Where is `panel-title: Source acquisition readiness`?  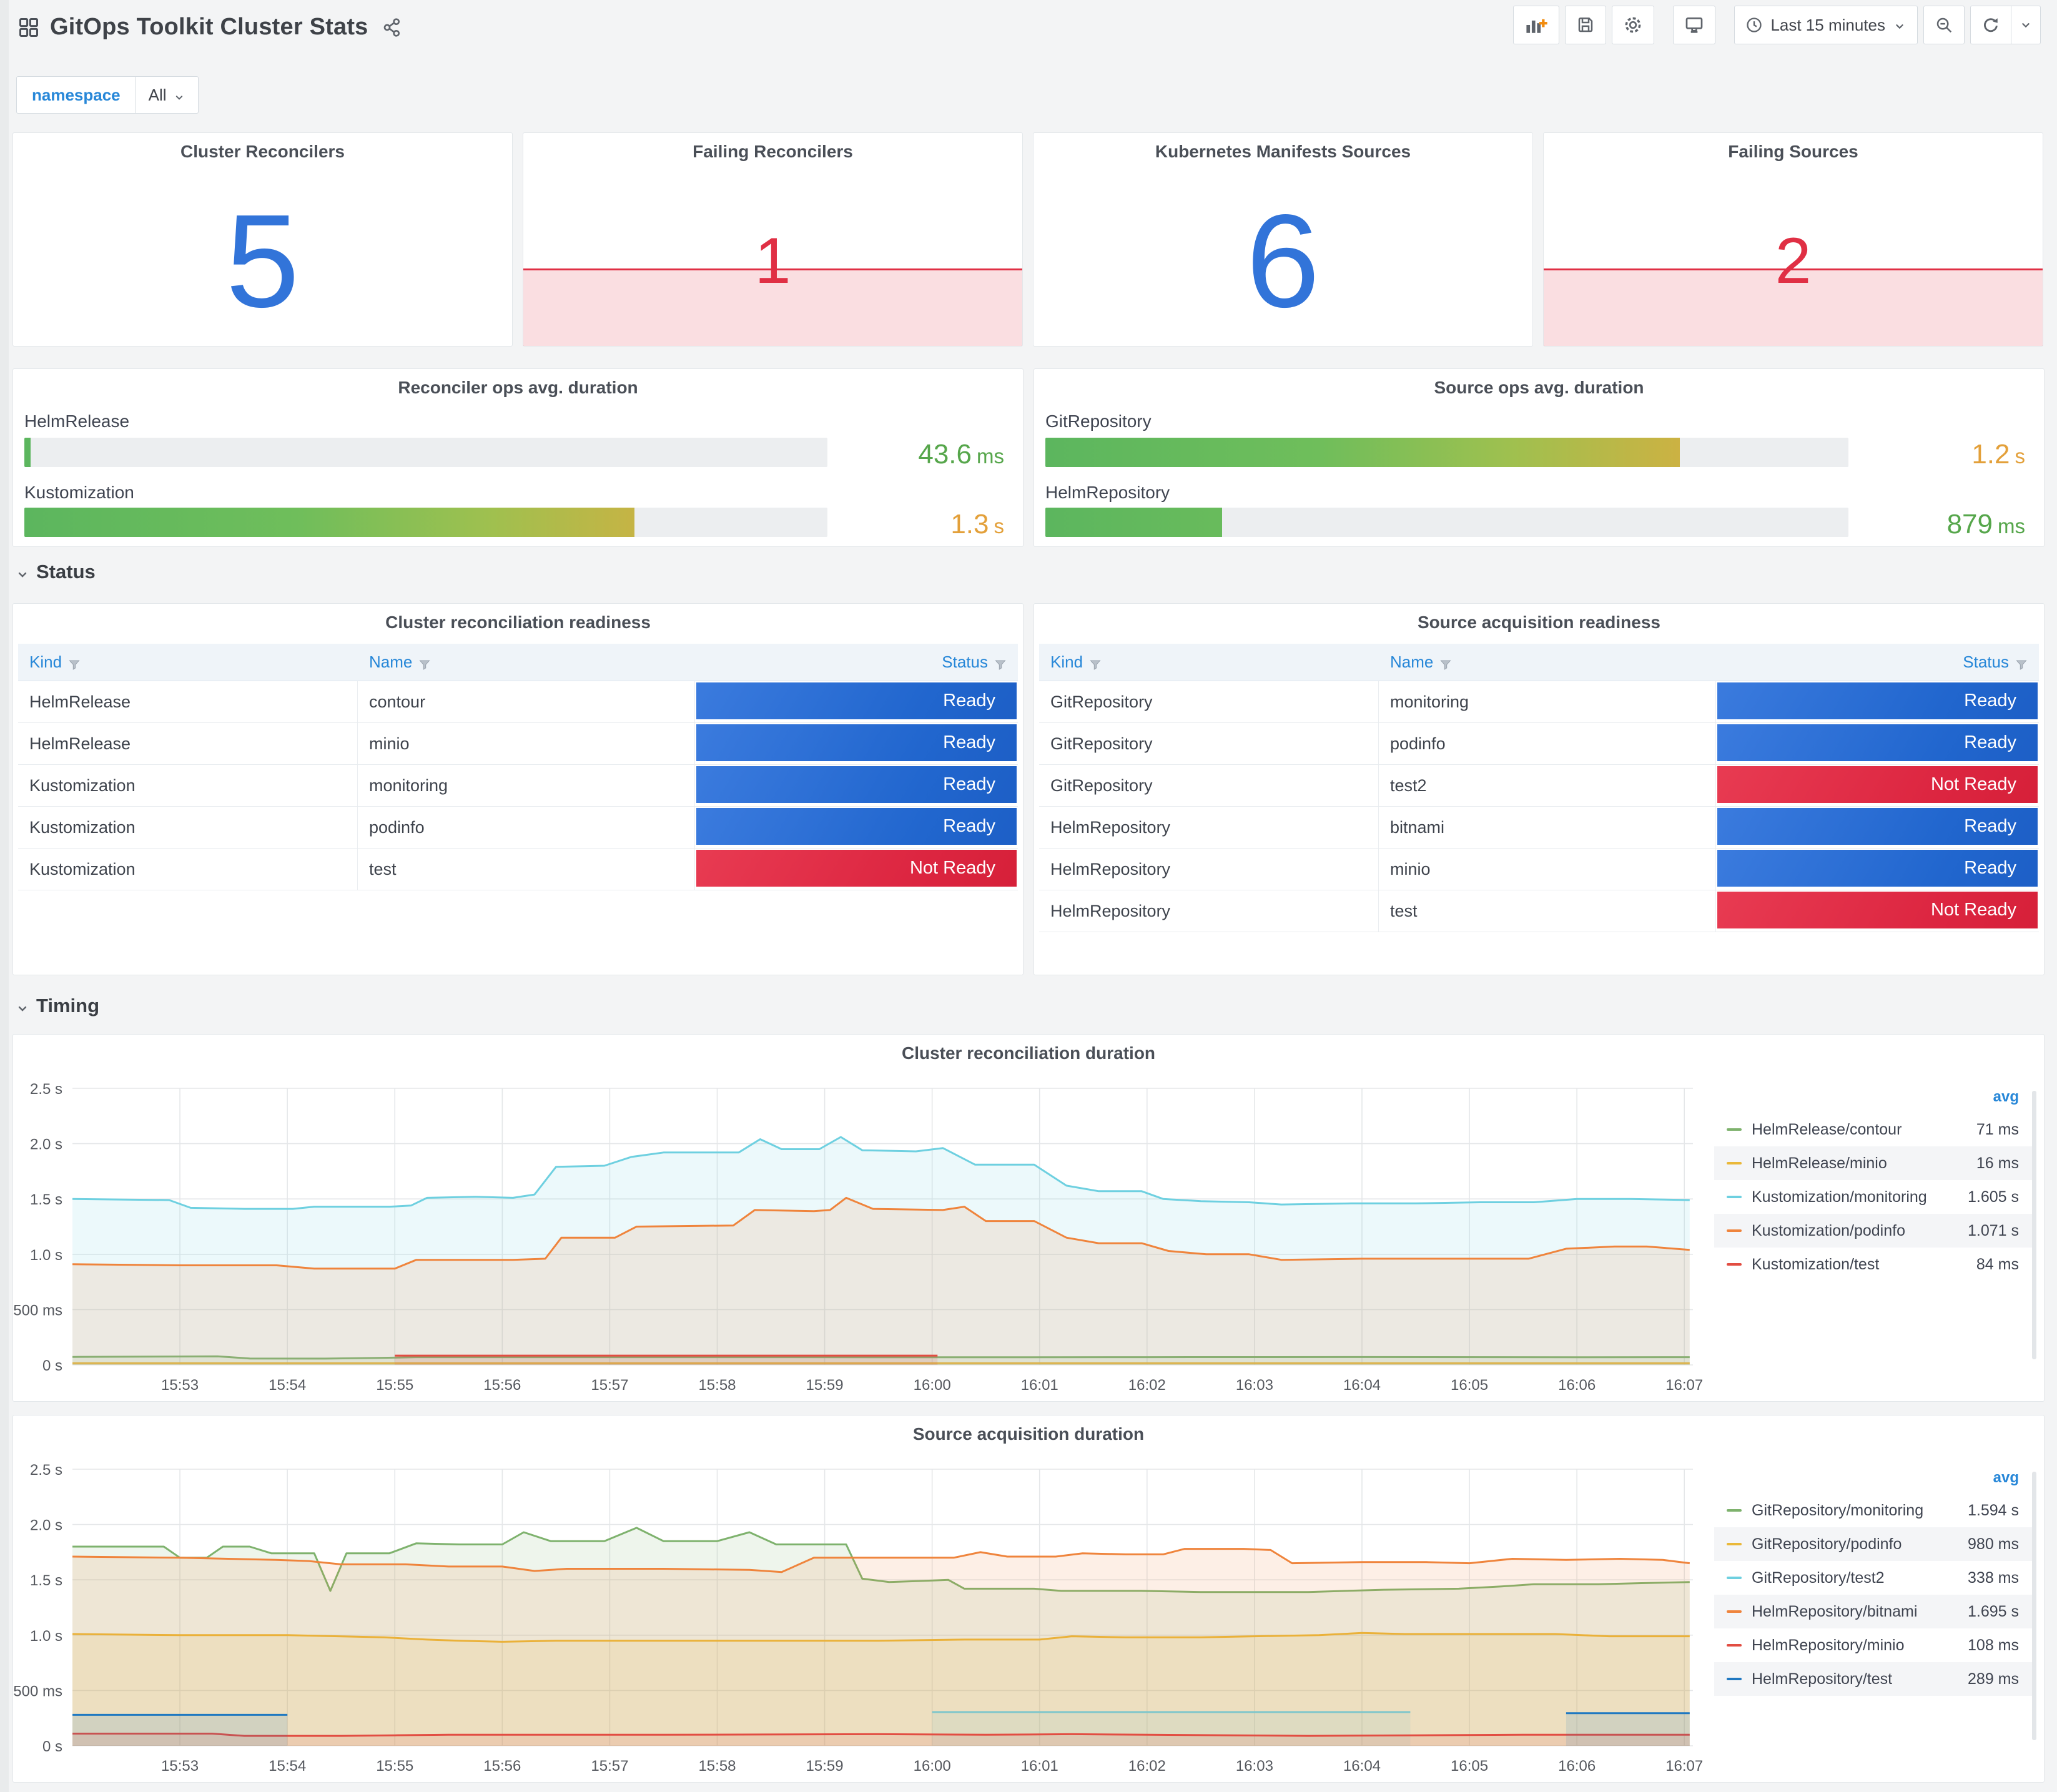
panel-title: Source acquisition readiness is located at coordinates (1539, 622).